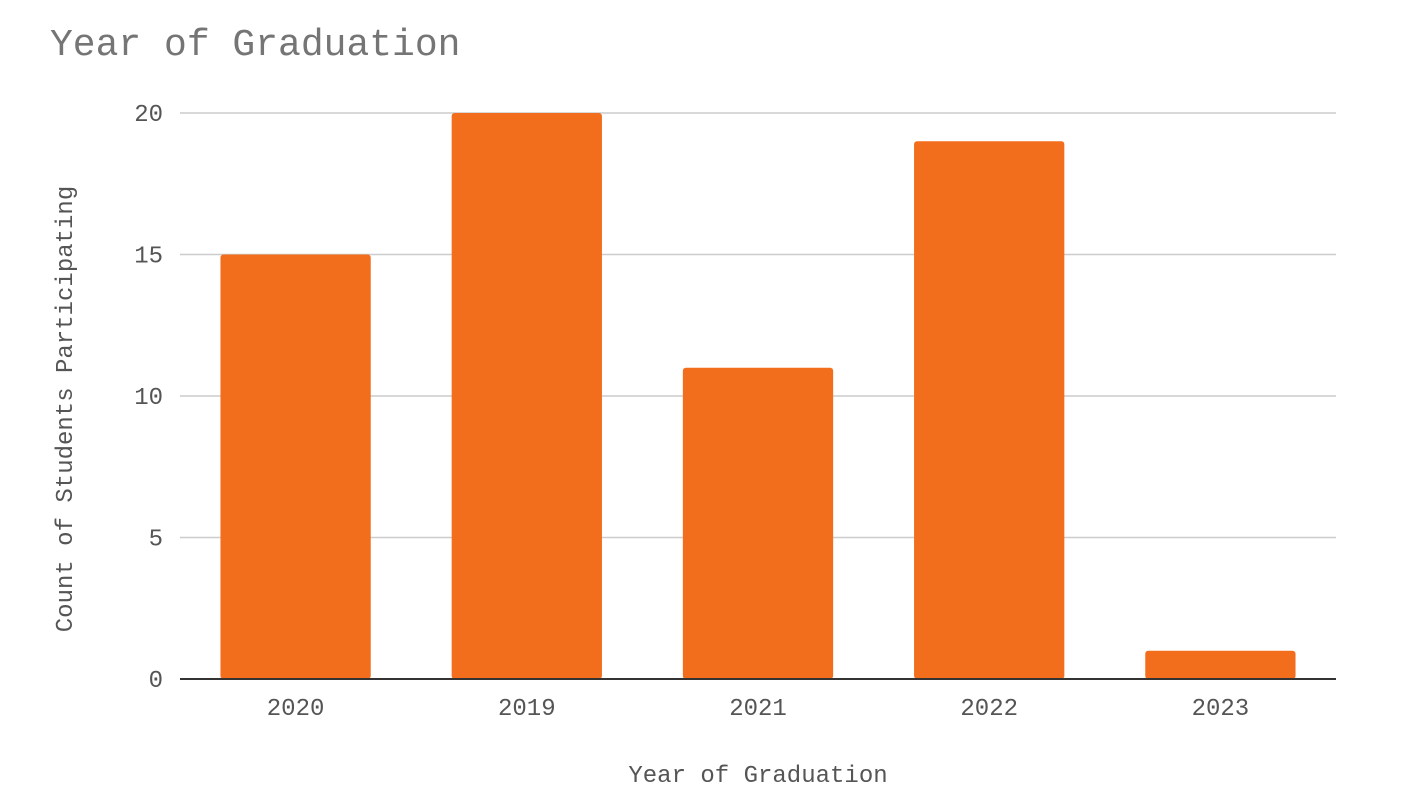 The height and width of the screenshot is (792, 1402). What do you see at coordinates (989, 709) in the screenshot?
I see `x-tick-label: 2022` at bounding box center [989, 709].